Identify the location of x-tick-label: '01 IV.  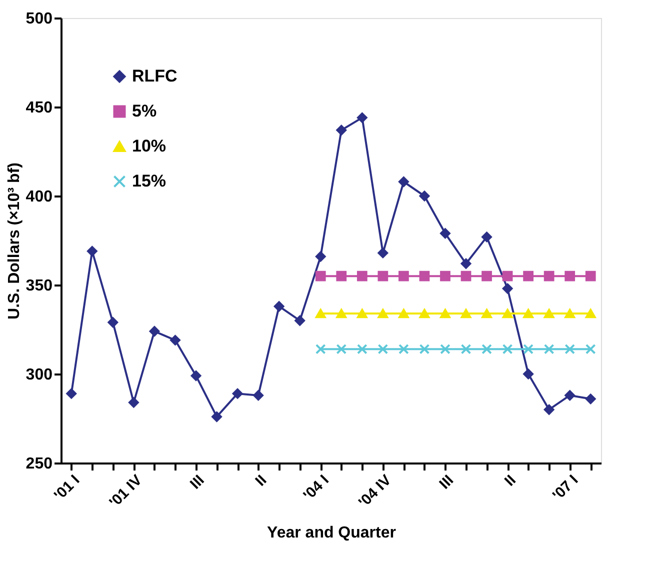
(126, 492).